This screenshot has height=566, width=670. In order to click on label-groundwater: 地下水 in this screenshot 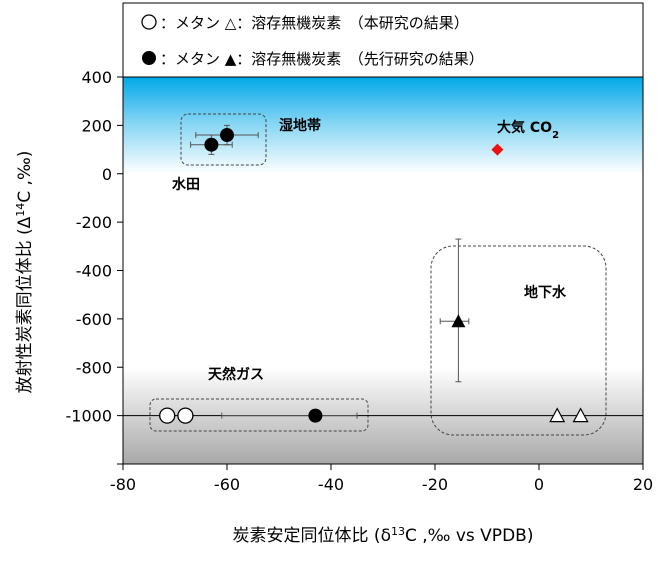, I will do `click(545, 292)`.